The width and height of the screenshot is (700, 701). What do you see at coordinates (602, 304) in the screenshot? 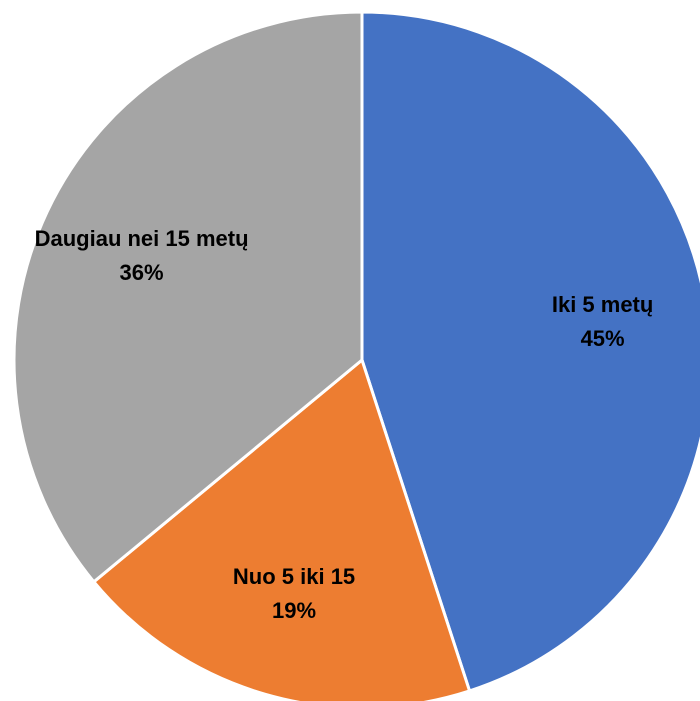
I see `category-label: Iki 5 metų` at bounding box center [602, 304].